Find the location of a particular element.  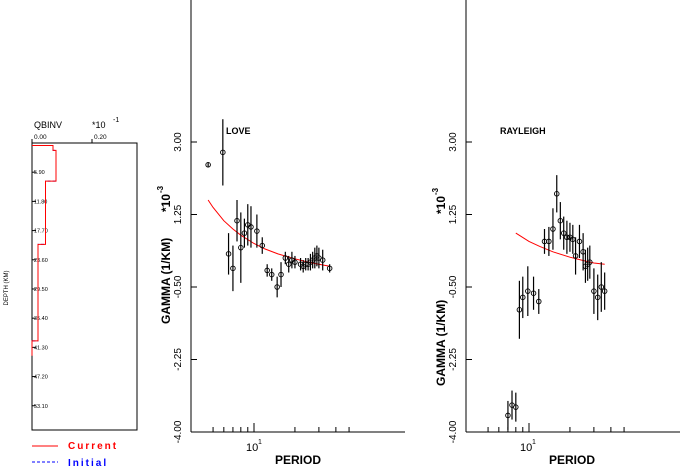

rayleigh-y-ticks: -4.00 -2.25 -0.50 1.25 3.00 is located at coordinates (460, 287).